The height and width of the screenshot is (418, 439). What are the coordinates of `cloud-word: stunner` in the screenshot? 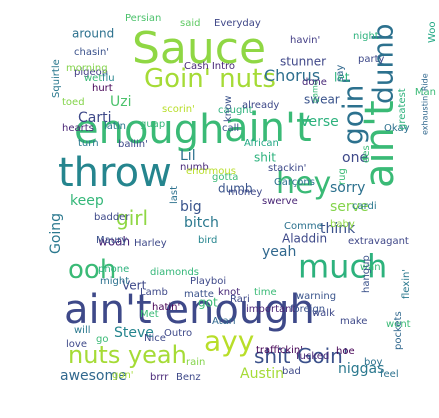 It's located at (303, 61).